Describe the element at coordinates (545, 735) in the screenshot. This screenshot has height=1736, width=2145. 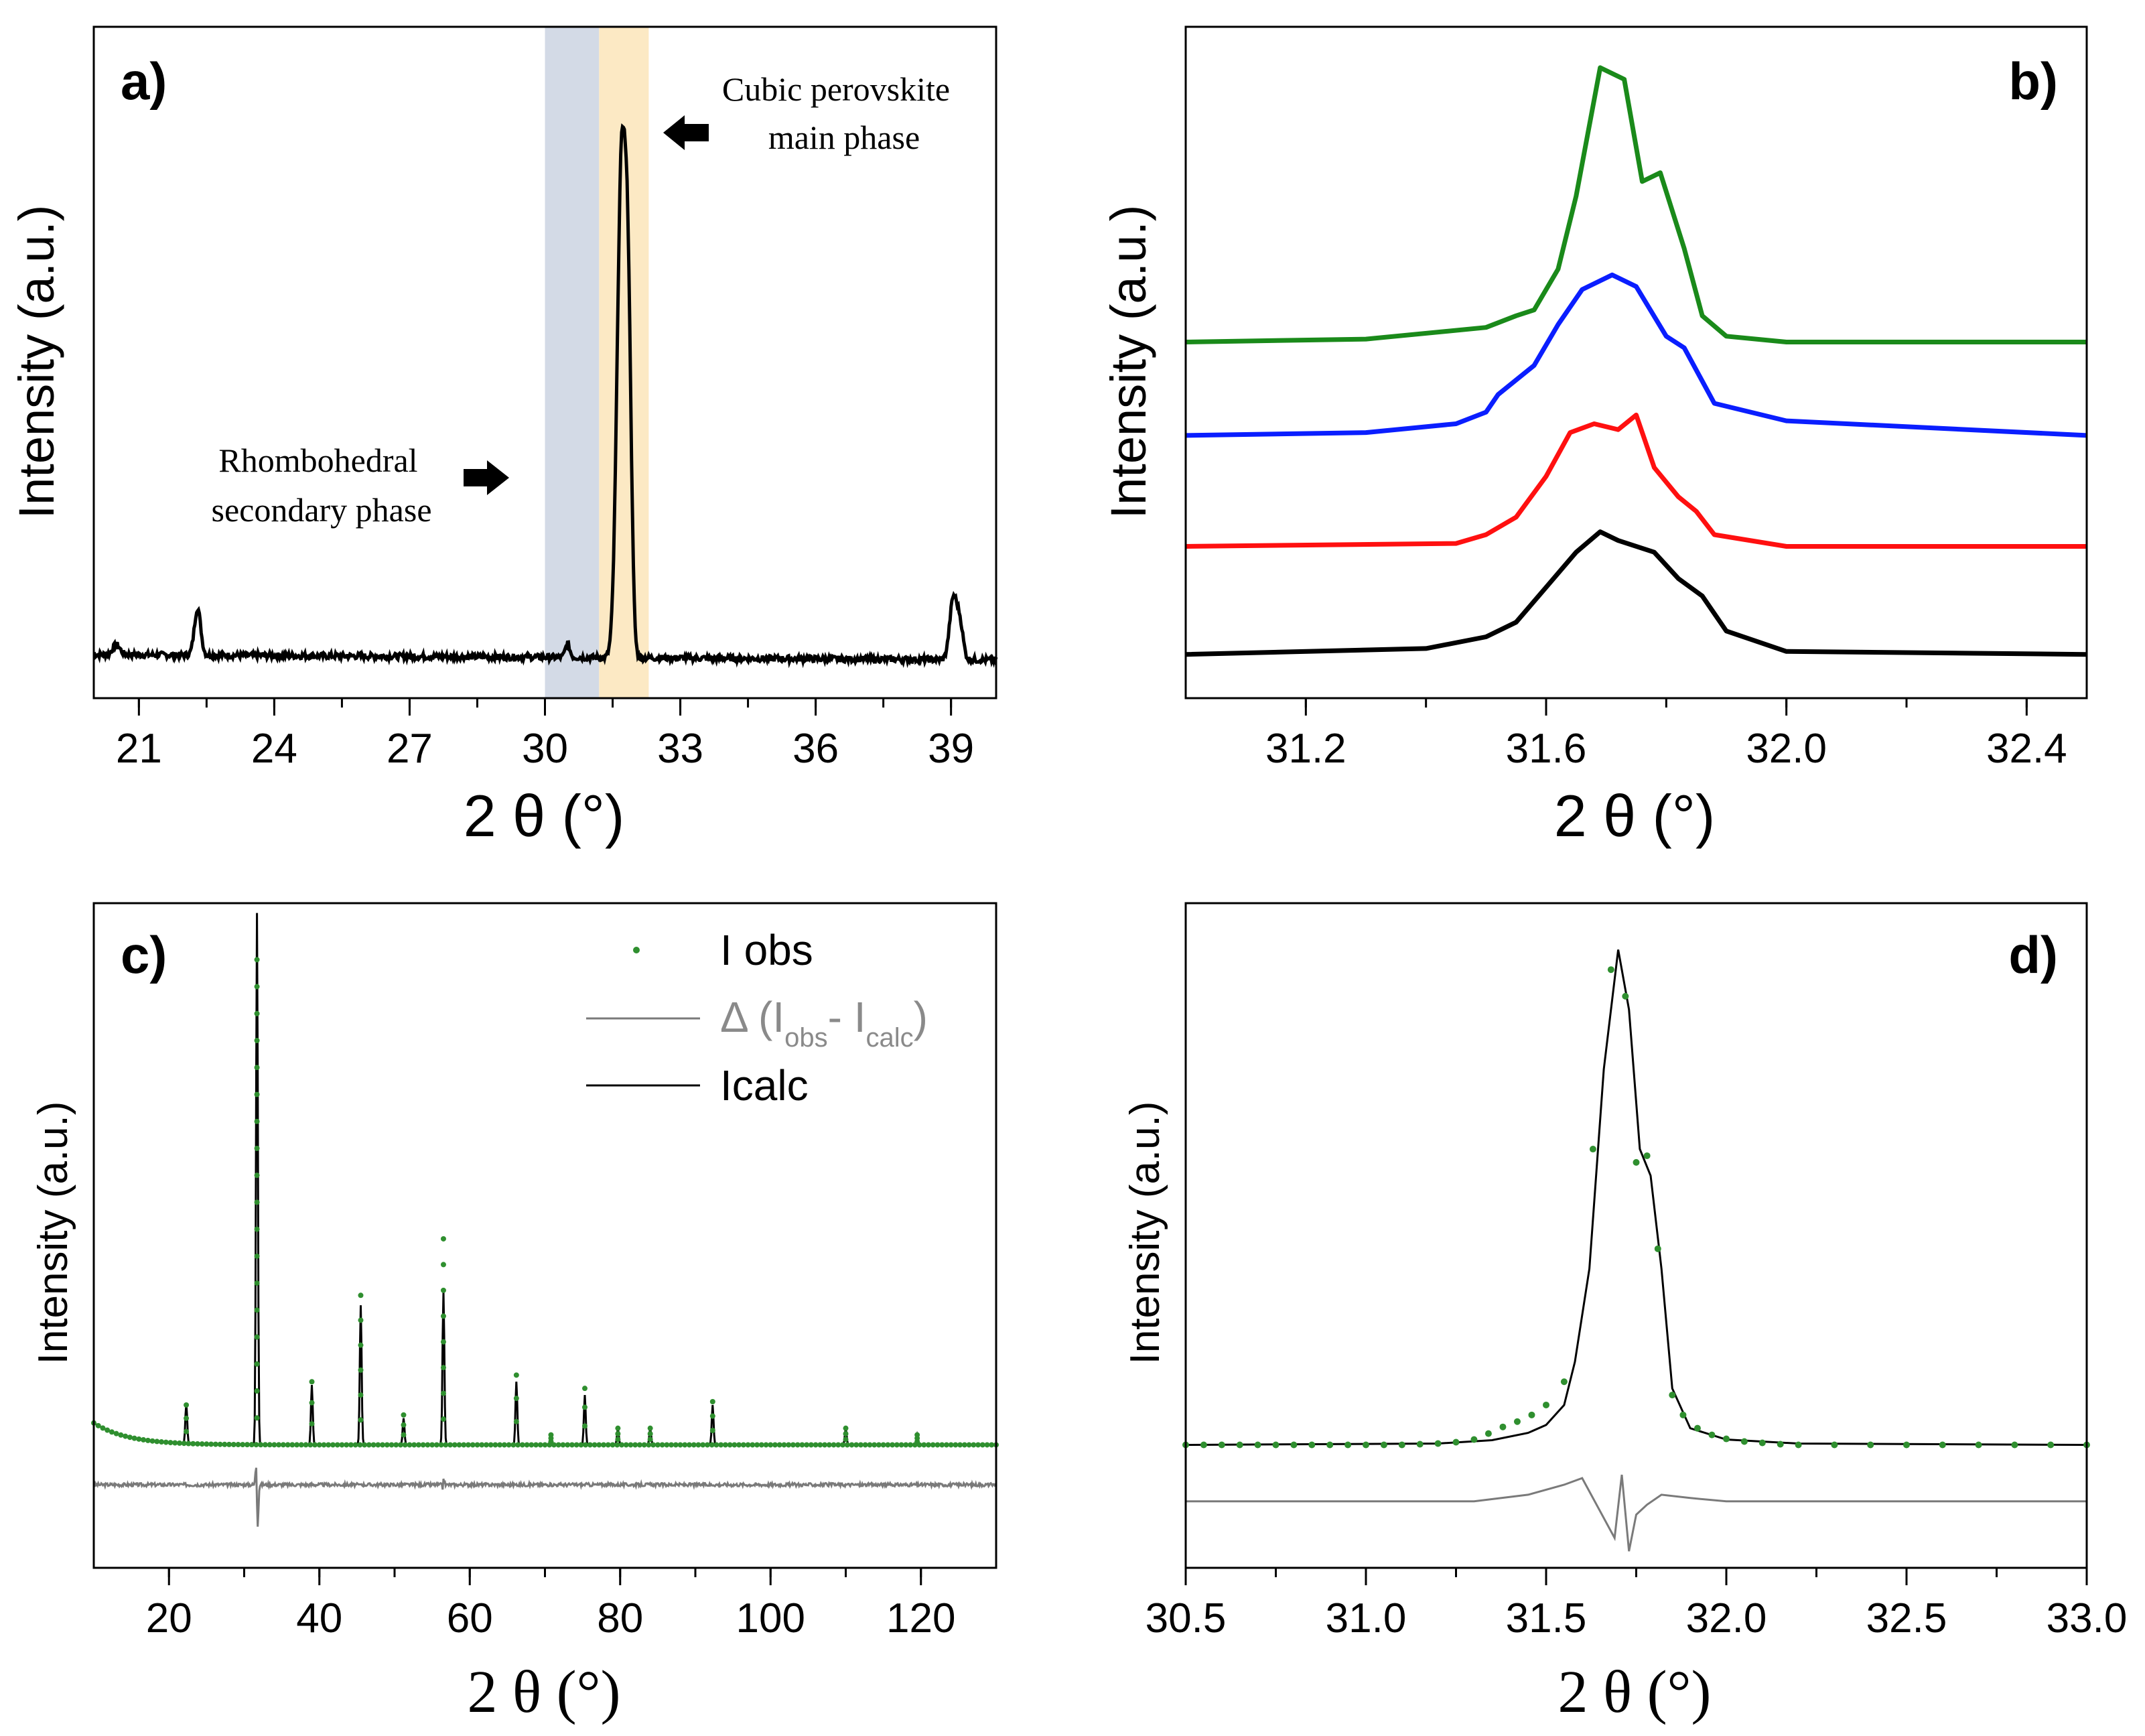
I see `panel-a-x-ticks: 21 24 27 30 33 36 39` at that location.